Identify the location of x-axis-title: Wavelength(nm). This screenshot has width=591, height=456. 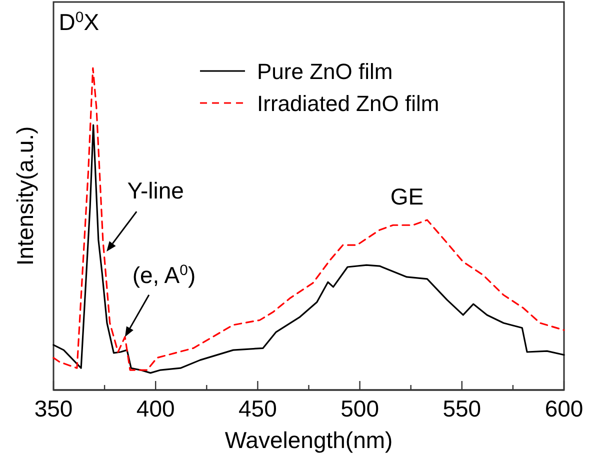
(308, 440).